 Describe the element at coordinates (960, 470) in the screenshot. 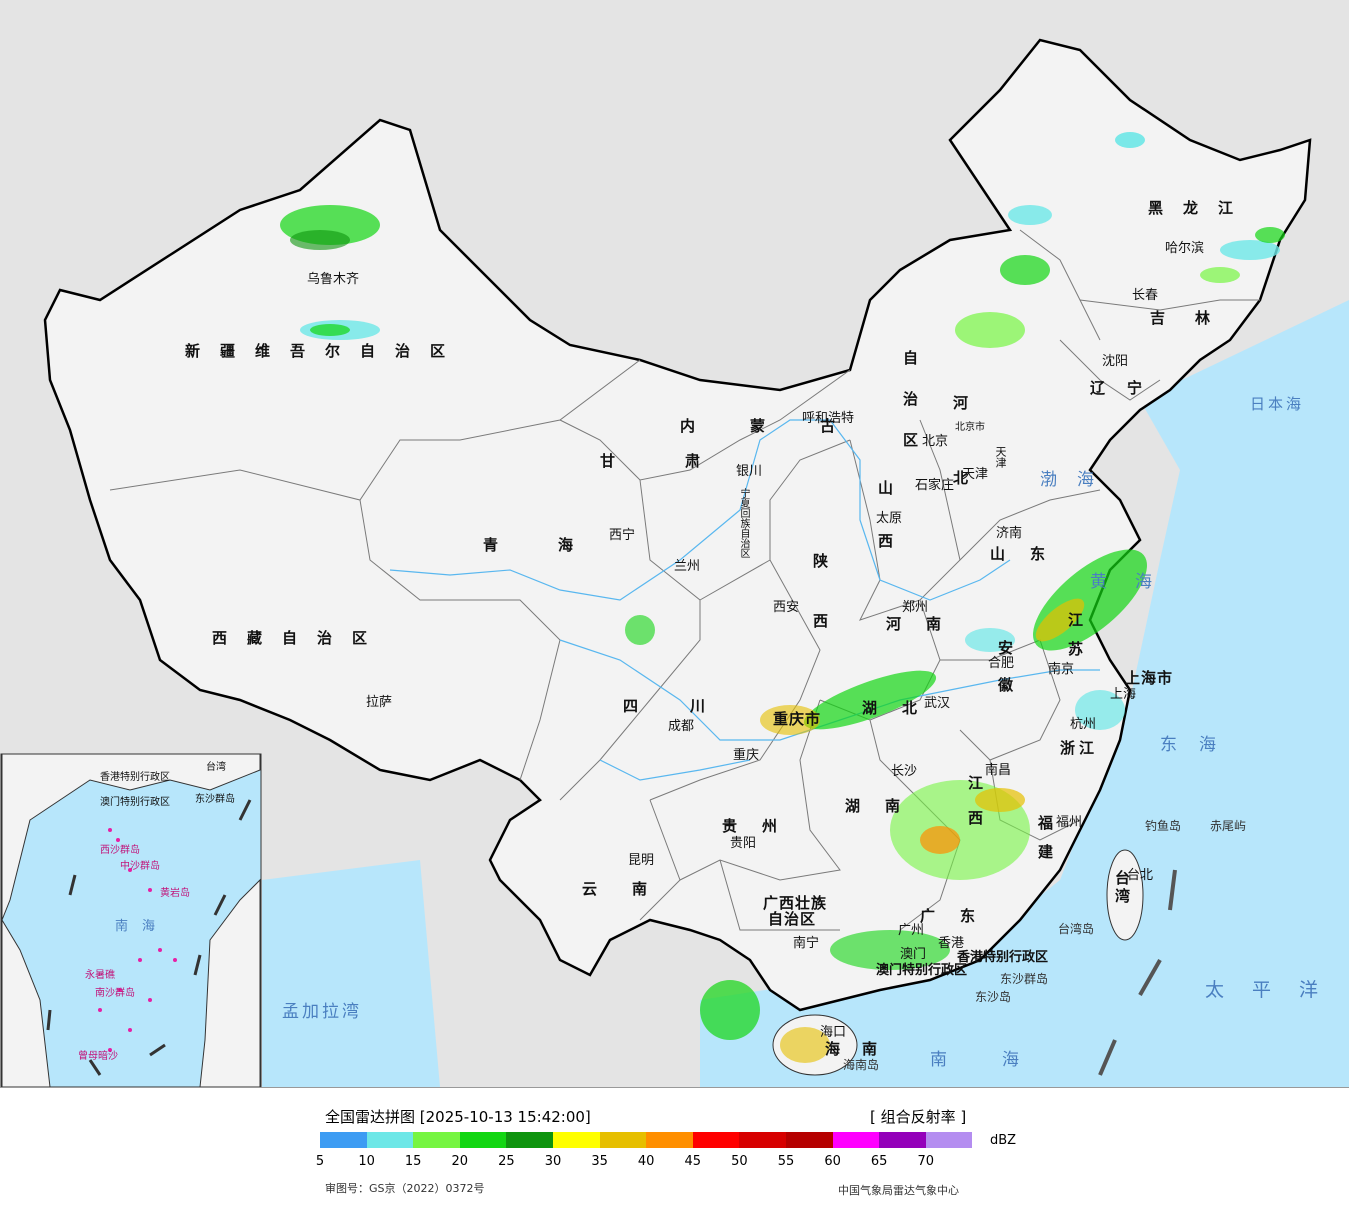

I see `province-hebei: 河北` at that location.